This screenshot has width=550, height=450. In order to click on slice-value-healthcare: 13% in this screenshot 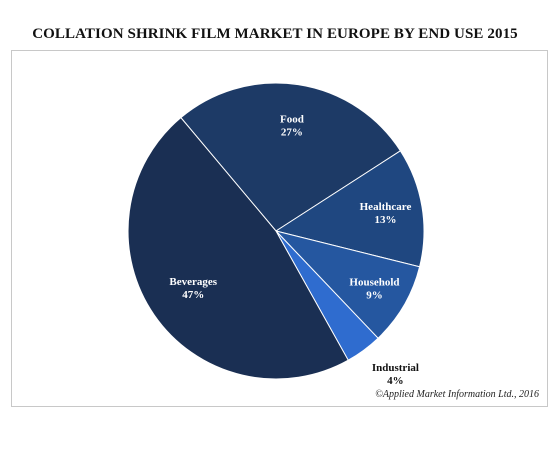, I will do `click(386, 220)`.